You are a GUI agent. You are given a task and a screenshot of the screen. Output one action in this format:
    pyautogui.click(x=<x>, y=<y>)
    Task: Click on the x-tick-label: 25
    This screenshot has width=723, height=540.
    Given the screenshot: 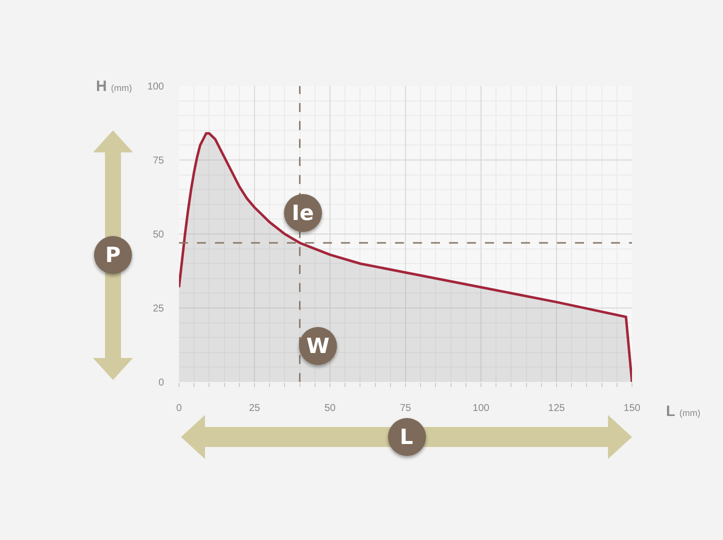 What is the action you would take?
    pyautogui.click(x=254, y=408)
    